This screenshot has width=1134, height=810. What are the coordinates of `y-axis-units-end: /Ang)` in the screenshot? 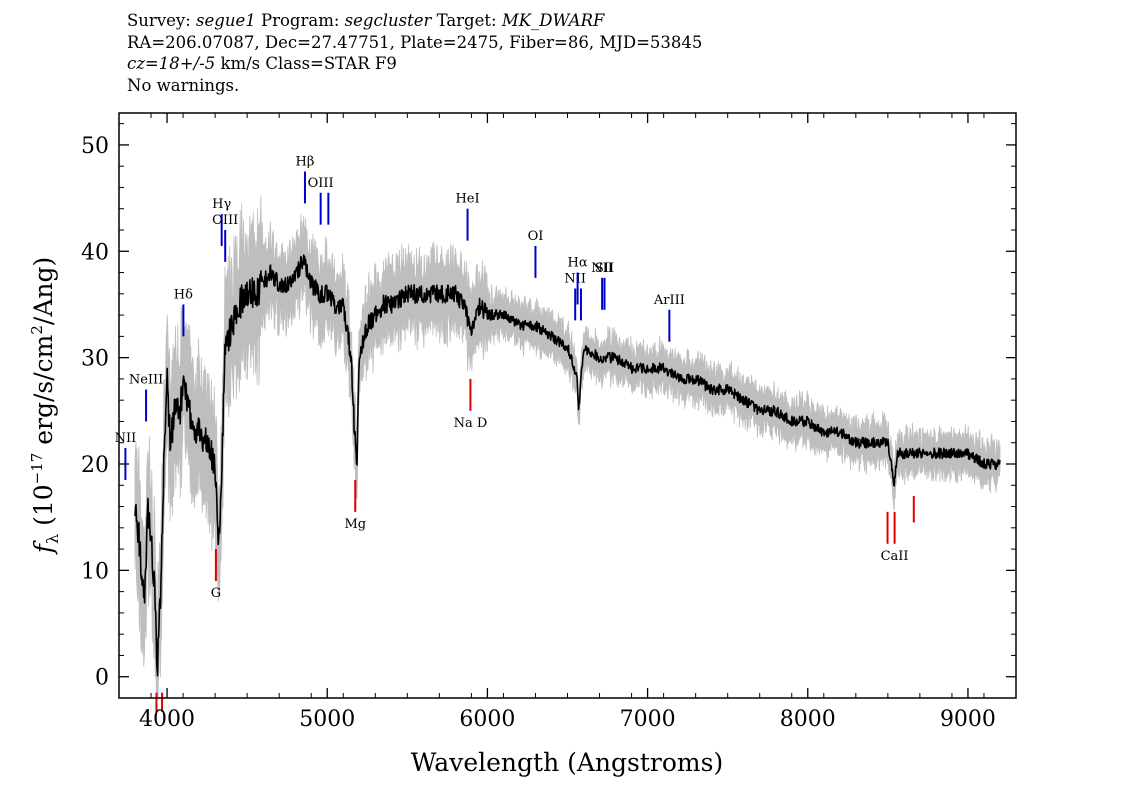 It's located at (43, 291).